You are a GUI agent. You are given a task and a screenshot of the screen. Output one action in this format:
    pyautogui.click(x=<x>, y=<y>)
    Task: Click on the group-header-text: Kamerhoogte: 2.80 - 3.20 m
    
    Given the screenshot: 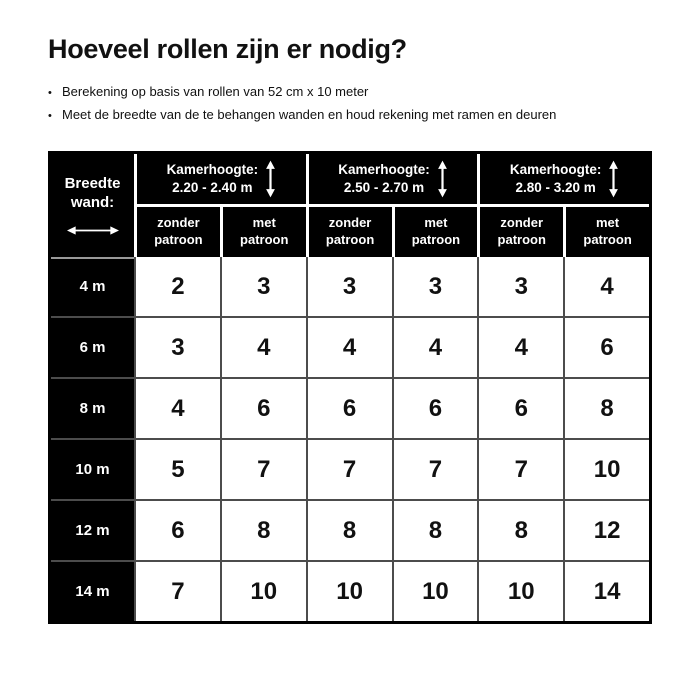 What is the action you would take?
    pyautogui.click(x=556, y=179)
    